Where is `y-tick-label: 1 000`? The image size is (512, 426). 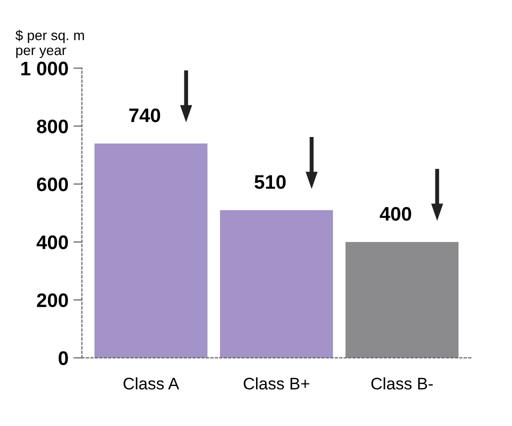 y-tick-label: 1 000 is located at coordinates (44, 69).